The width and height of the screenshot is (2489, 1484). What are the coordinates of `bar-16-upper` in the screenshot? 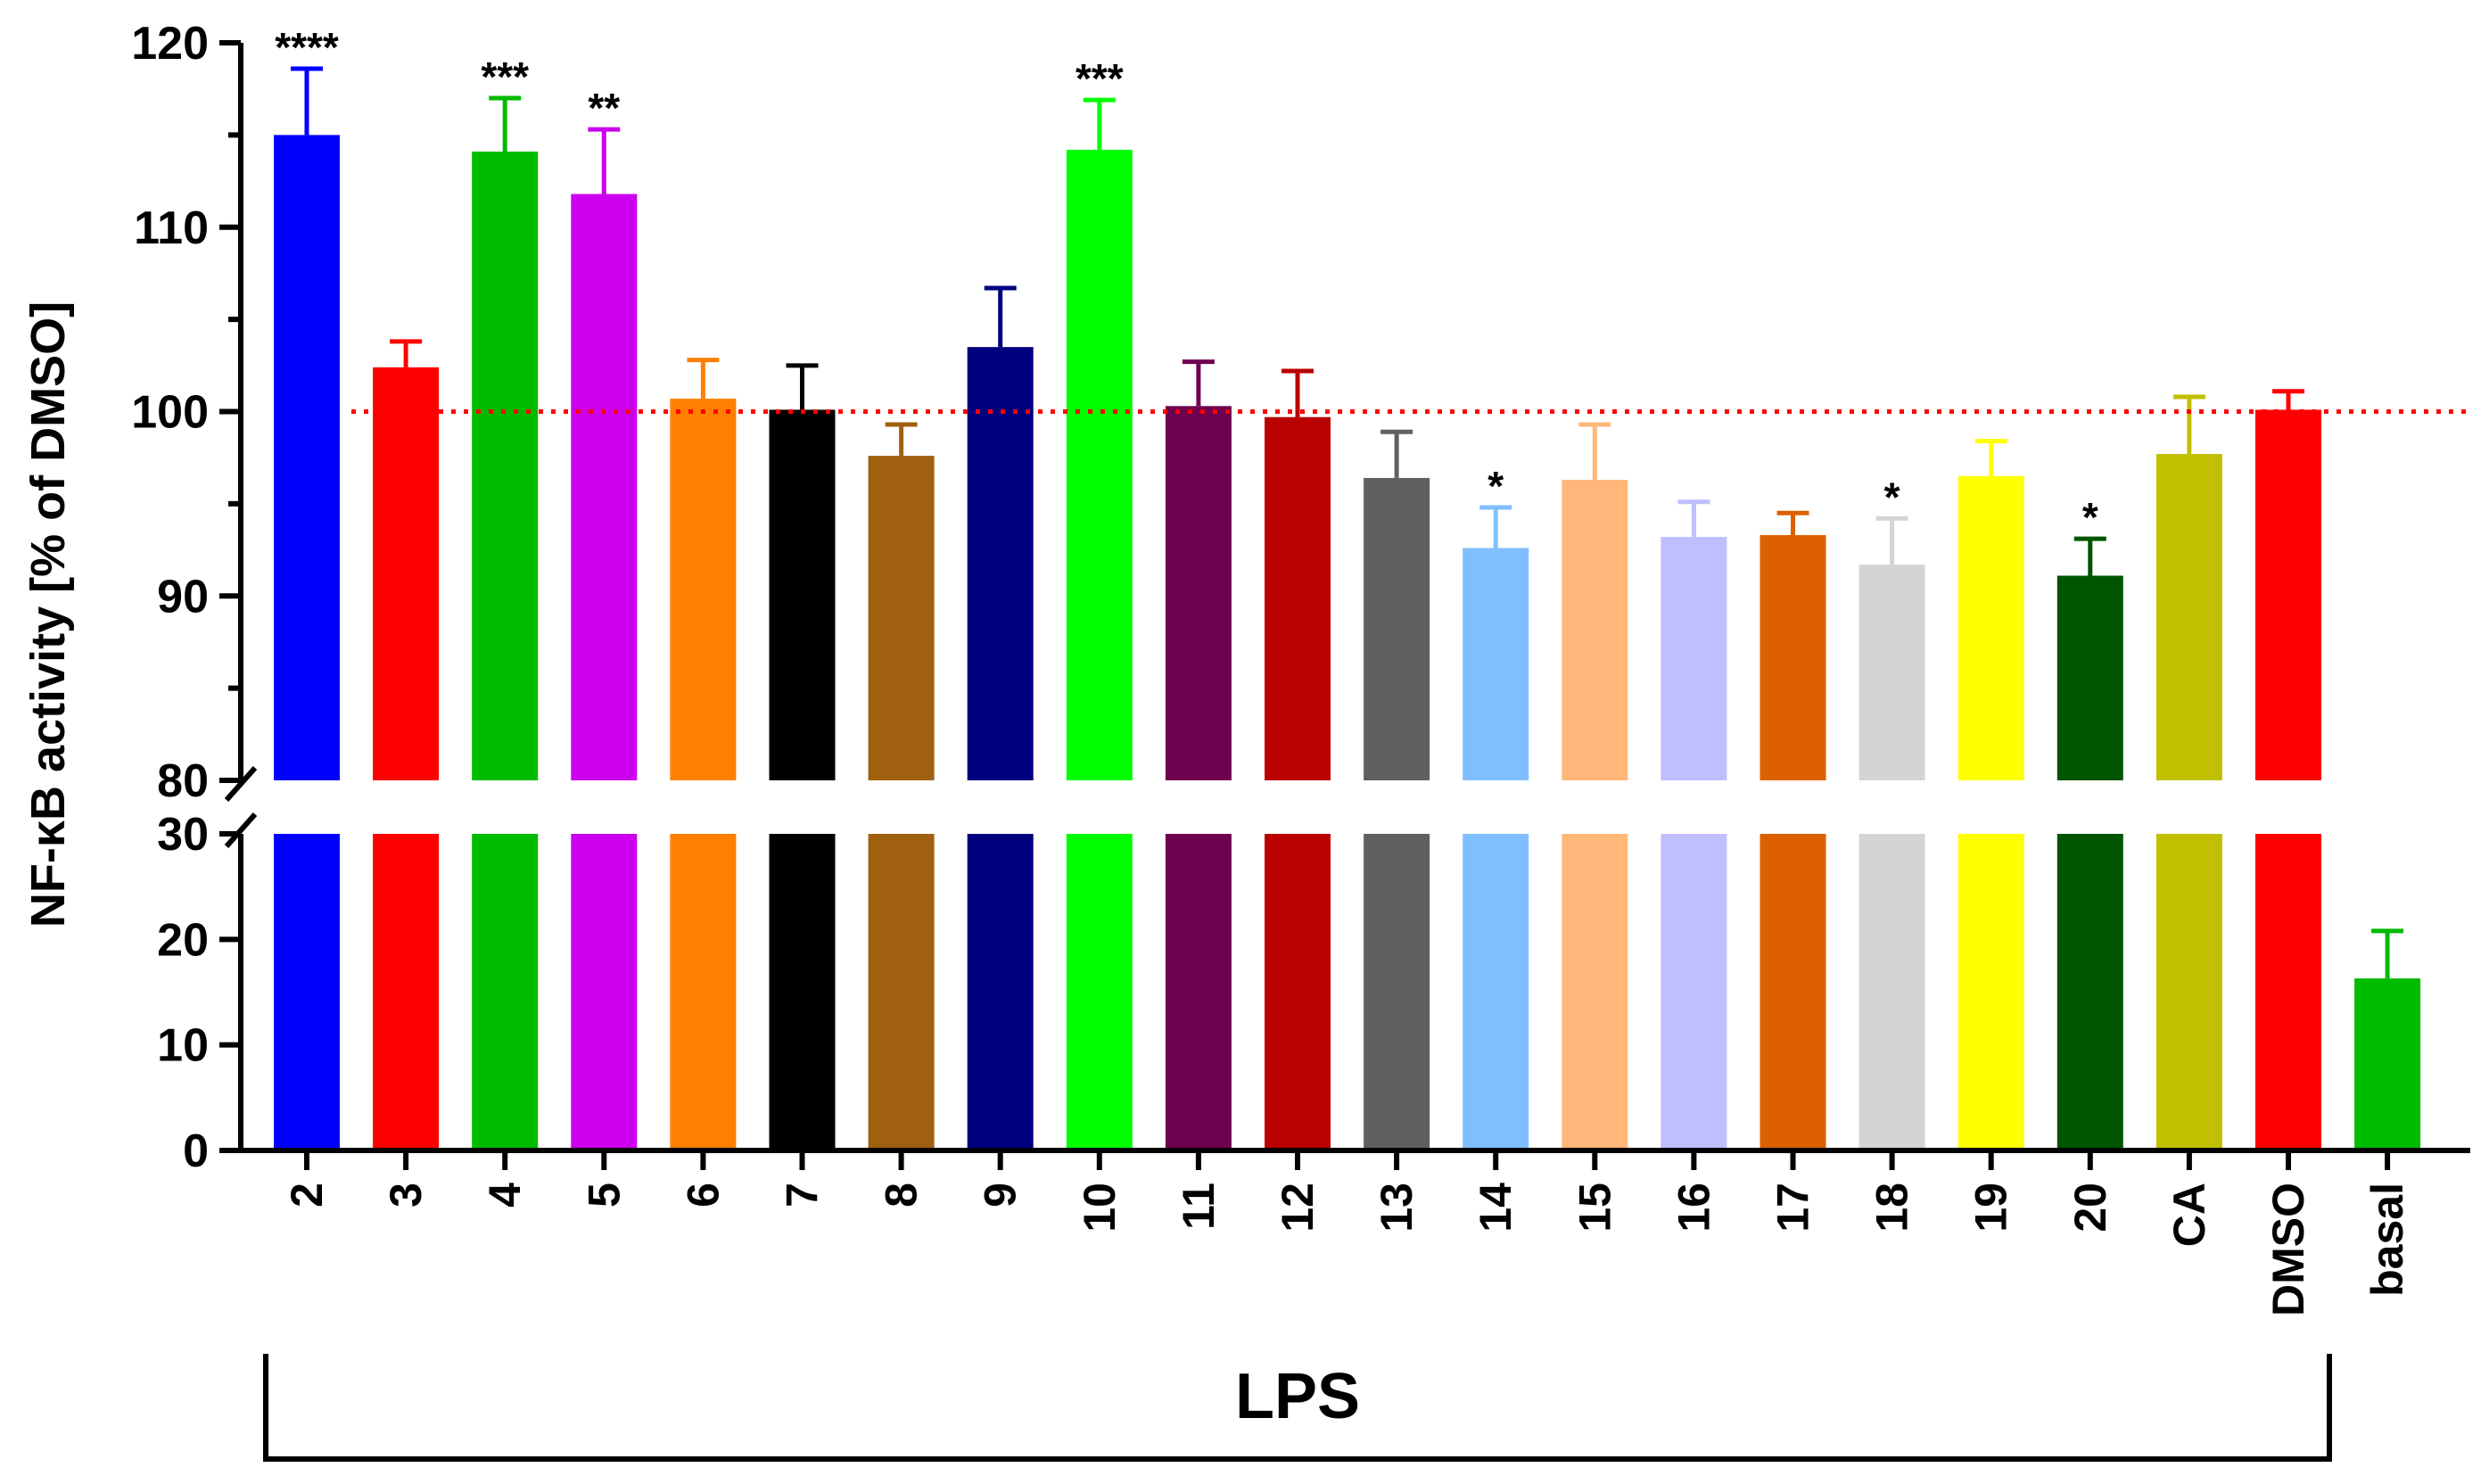 It's located at (1694, 658).